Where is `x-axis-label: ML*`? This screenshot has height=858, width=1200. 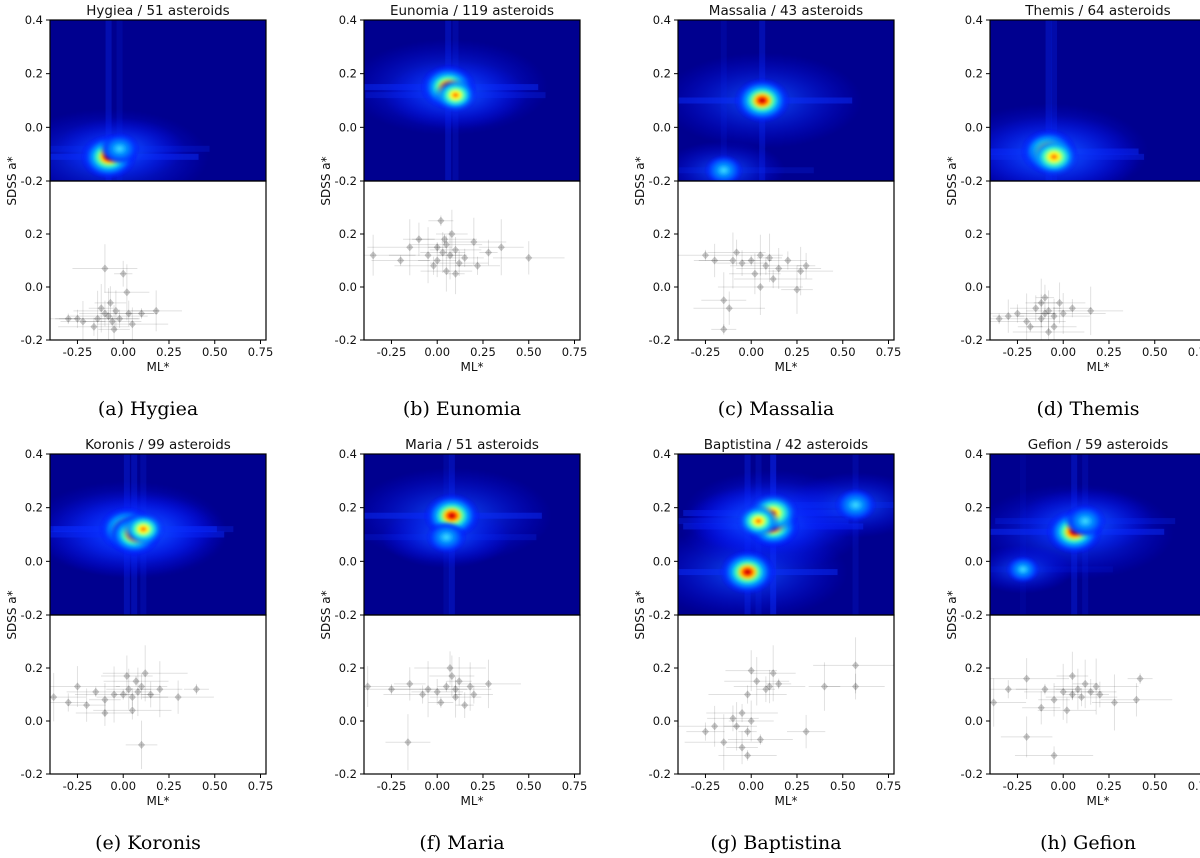 x-axis-label: ML* is located at coordinates (471, 801).